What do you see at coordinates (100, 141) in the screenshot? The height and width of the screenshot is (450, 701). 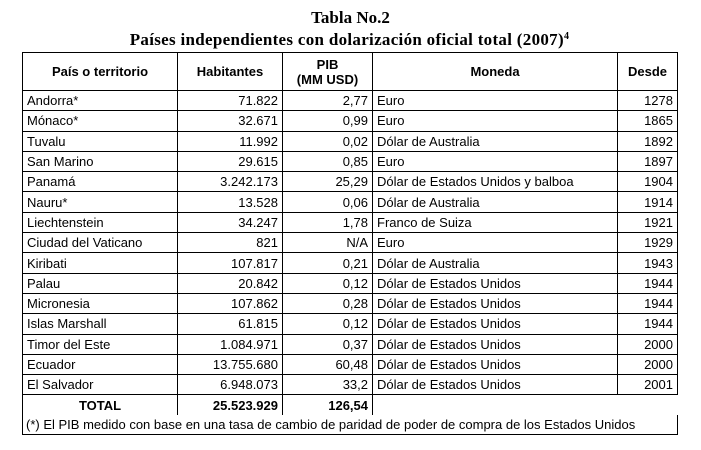 I see `cell-country: Tuvalu` at bounding box center [100, 141].